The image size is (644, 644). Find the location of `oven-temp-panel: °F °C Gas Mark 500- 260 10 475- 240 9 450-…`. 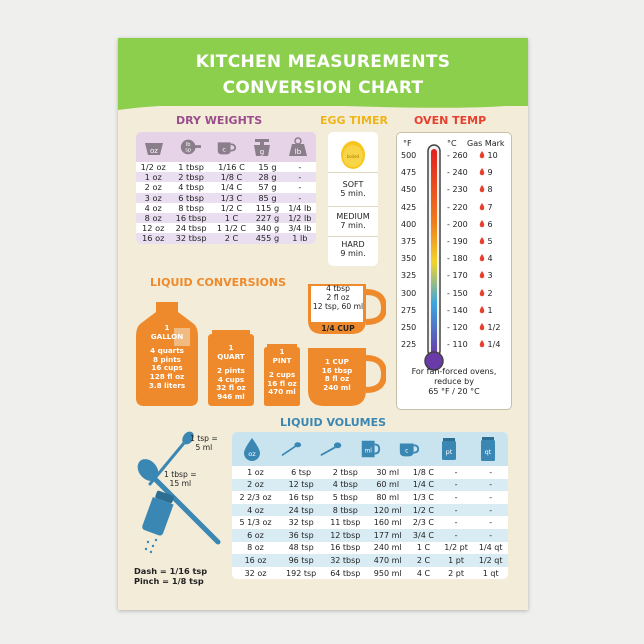

oven-temp-panel: °F °C Gas Mark 500- 260 10 475- 240 9 450-… is located at coordinates (454, 271).